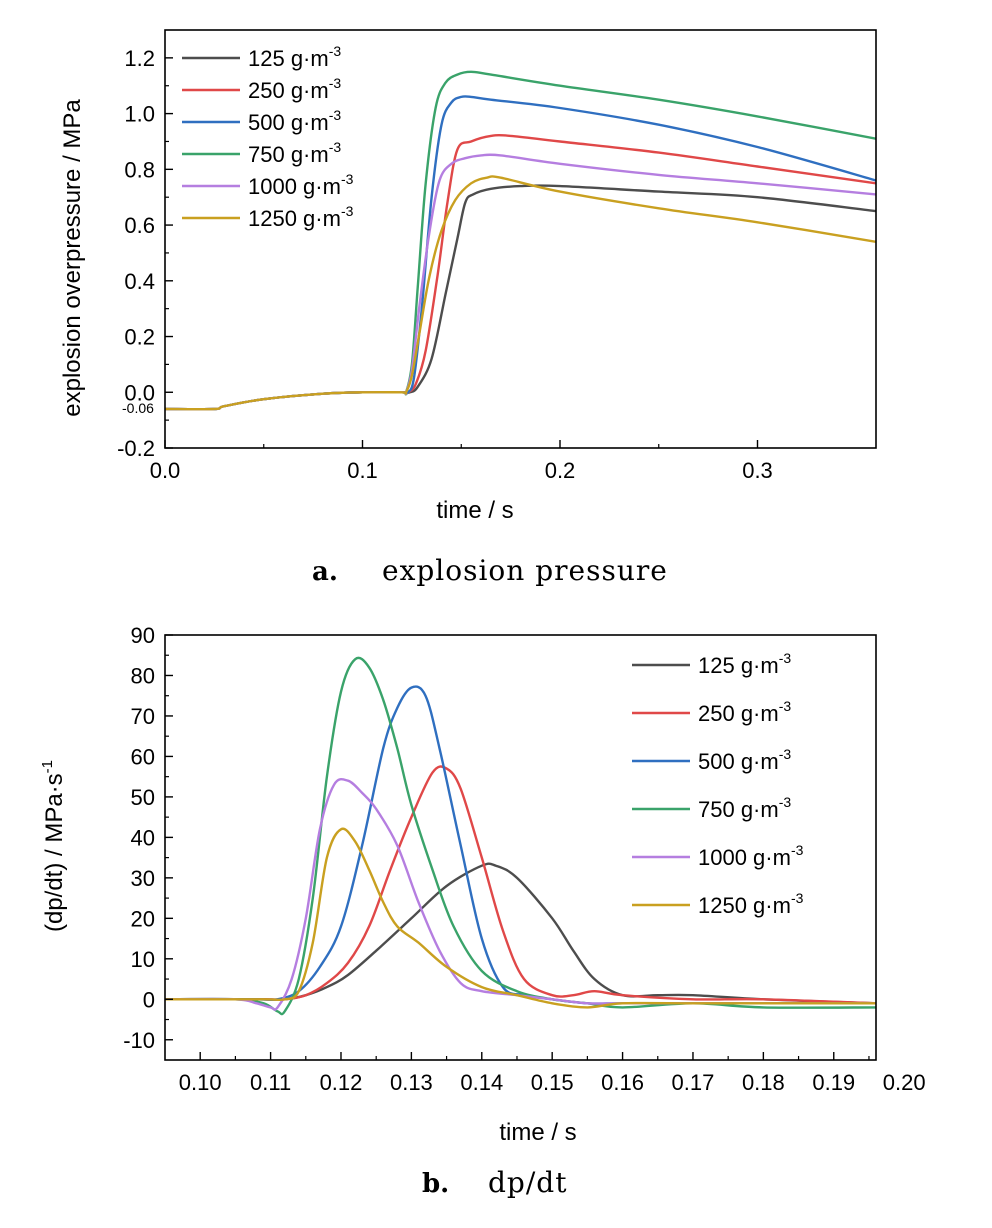  Describe the element at coordinates (537, 1132) in the screenshot. I see `x-axis-label-b: time / s` at that location.